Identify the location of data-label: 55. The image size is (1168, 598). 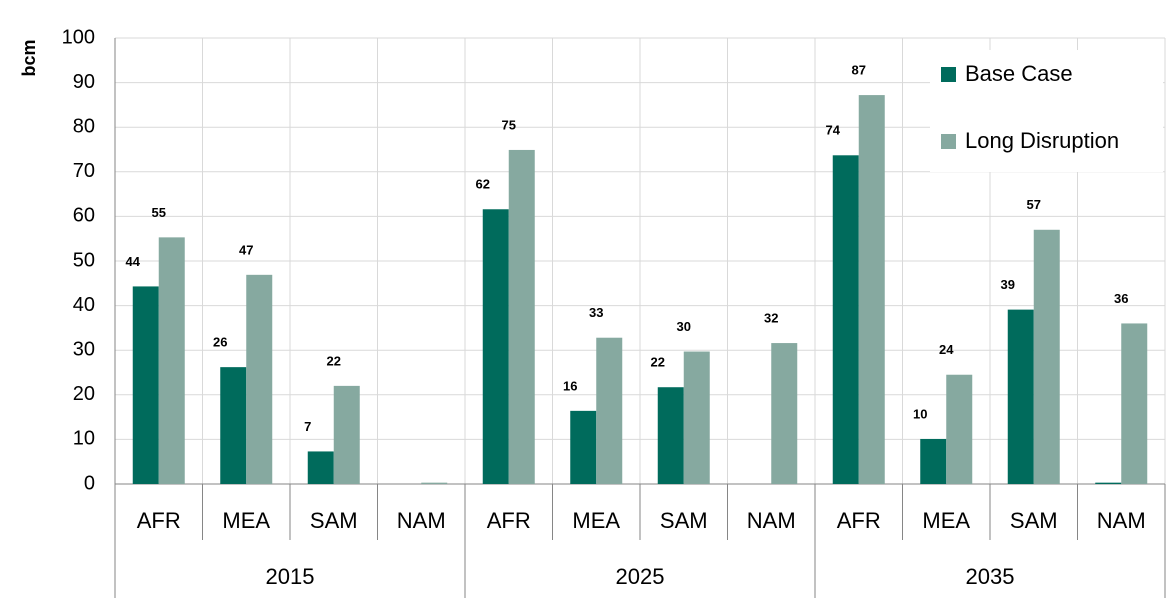
(159, 212).